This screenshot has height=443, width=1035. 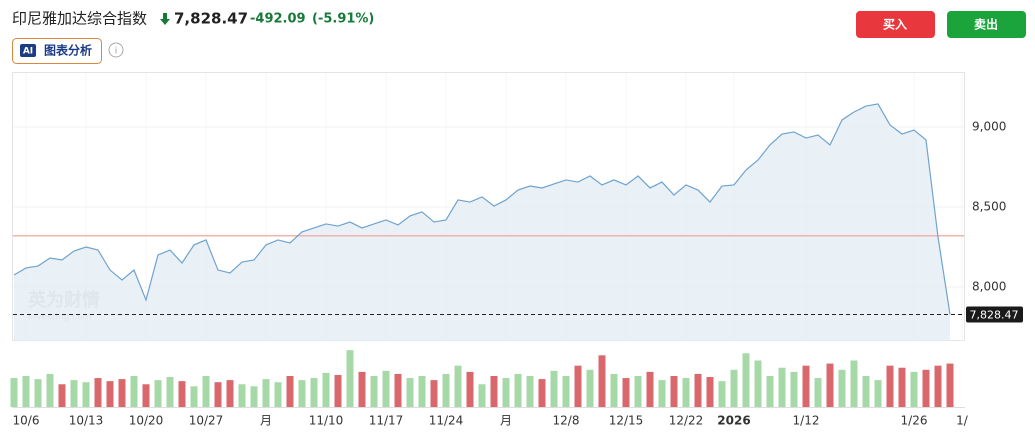 I want to click on sell-button, so click(x=986, y=24).